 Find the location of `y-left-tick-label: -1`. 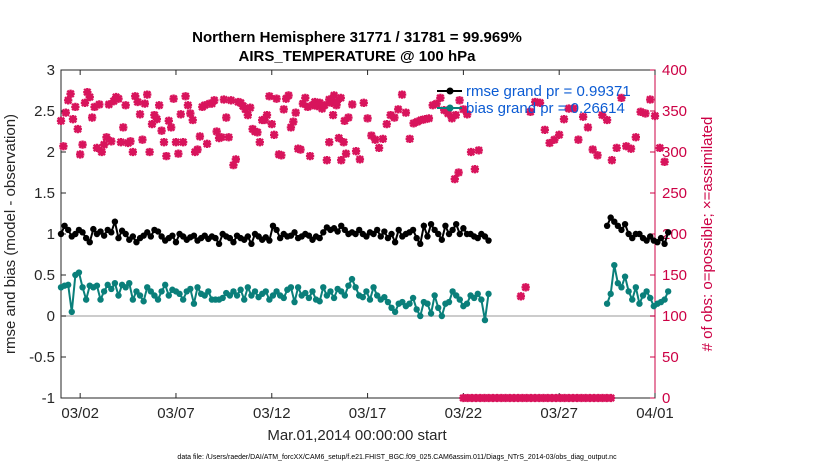

y-left-tick-label: -1 is located at coordinates (48, 398).